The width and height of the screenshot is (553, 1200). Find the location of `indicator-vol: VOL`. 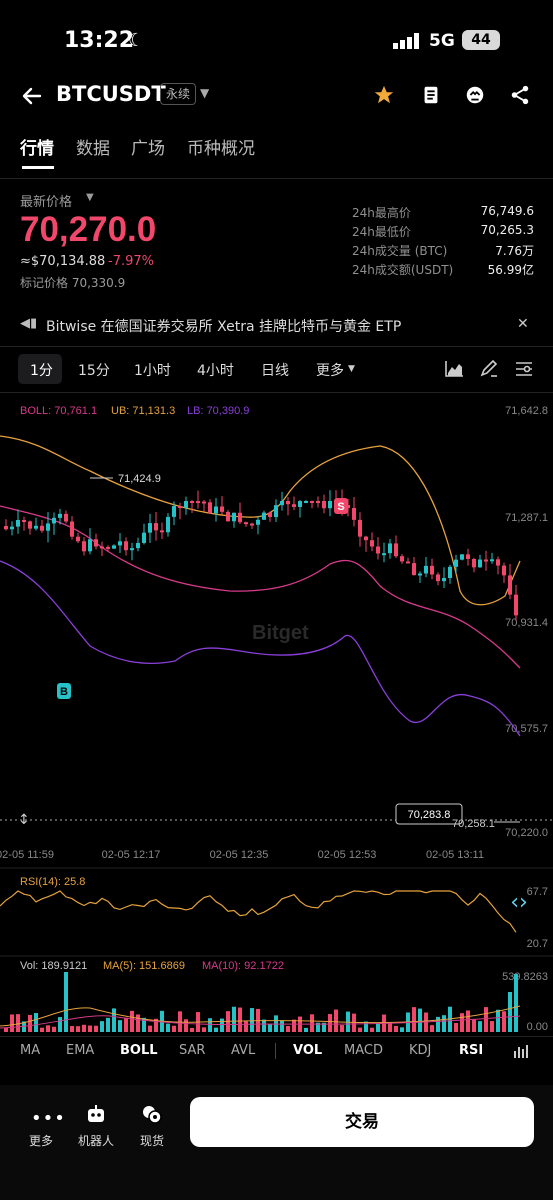

indicator-vol: VOL is located at coordinates (308, 1050).